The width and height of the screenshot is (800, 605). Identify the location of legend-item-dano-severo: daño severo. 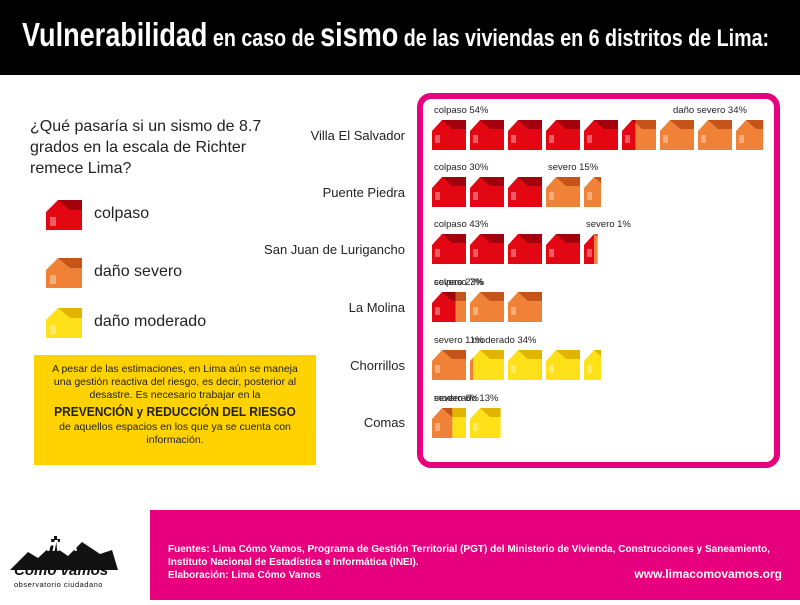
(144, 272).